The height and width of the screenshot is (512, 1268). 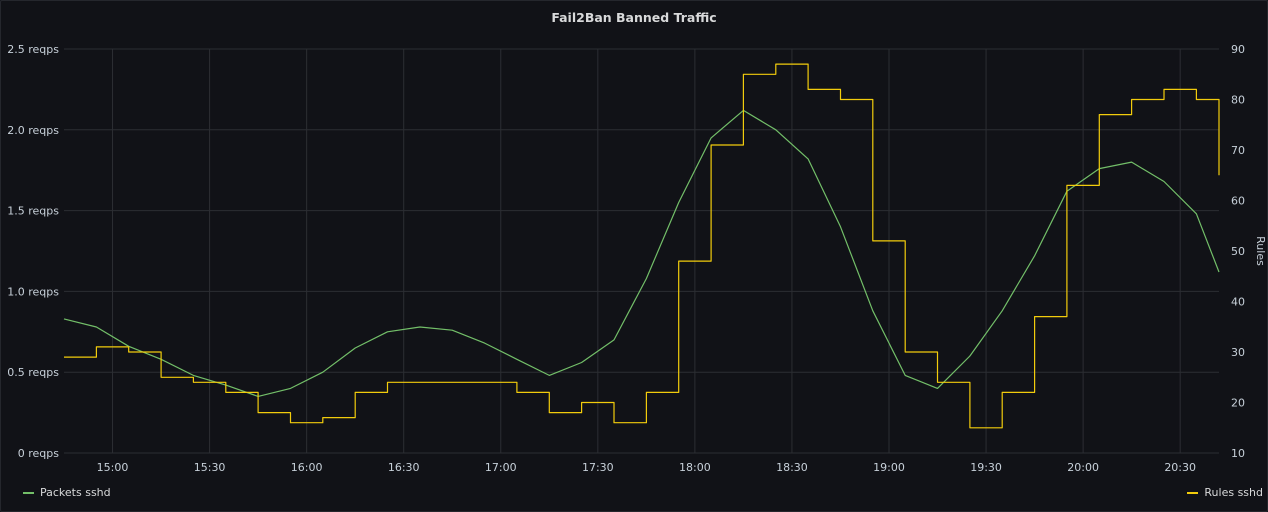 What do you see at coordinates (1238, 251) in the screenshot?
I see `y-right-tick-label: 50` at bounding box center [1238, 251].